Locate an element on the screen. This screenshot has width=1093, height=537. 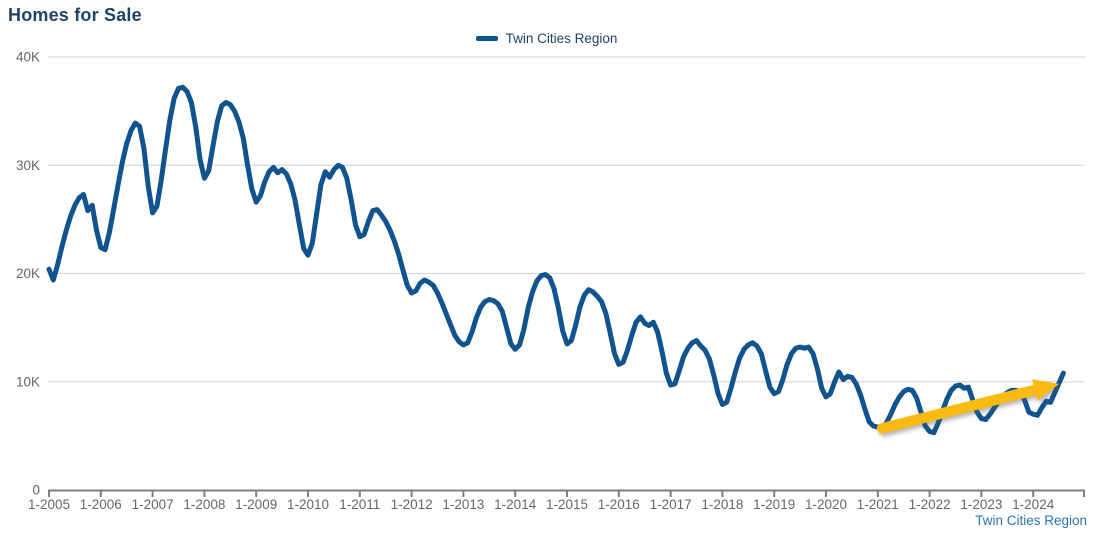
y-tick-label: 20K is located at coordinates (28, 273).